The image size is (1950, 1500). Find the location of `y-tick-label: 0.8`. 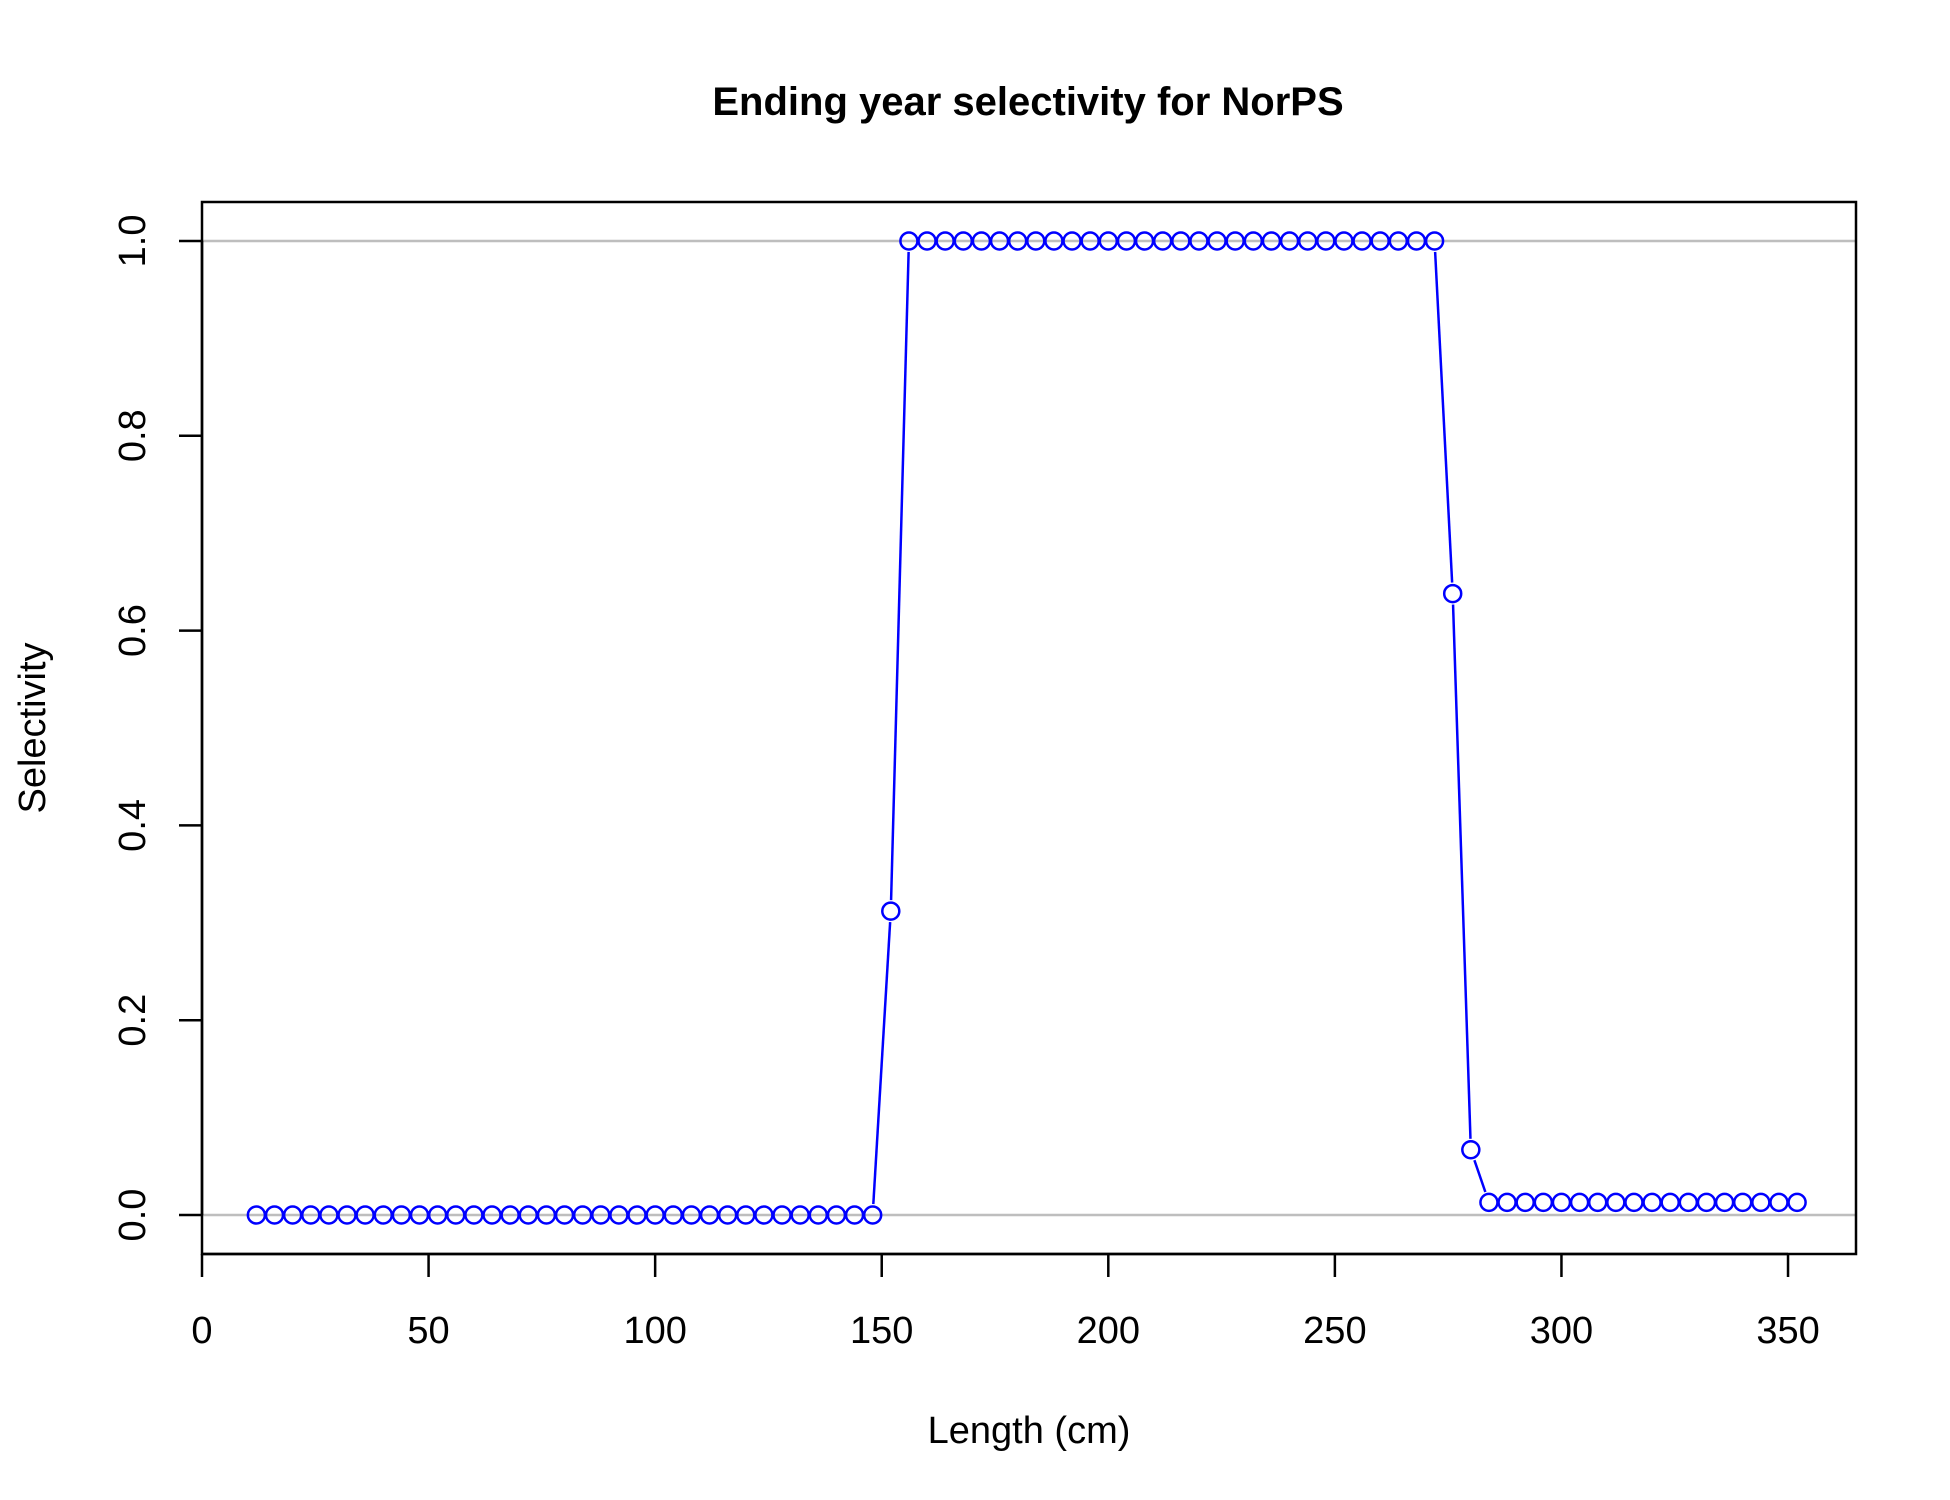

y-tick-label: 0.8 is located at coordinates (133, 435).